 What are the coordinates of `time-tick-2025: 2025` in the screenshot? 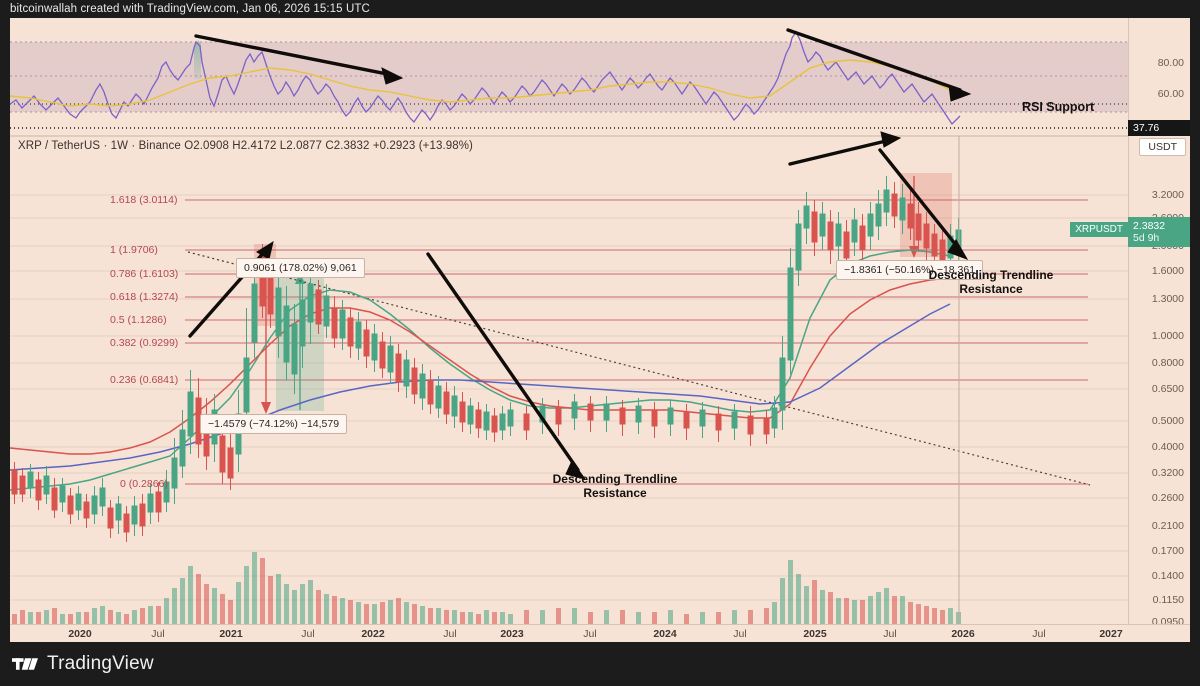 It's located at (815, 634).